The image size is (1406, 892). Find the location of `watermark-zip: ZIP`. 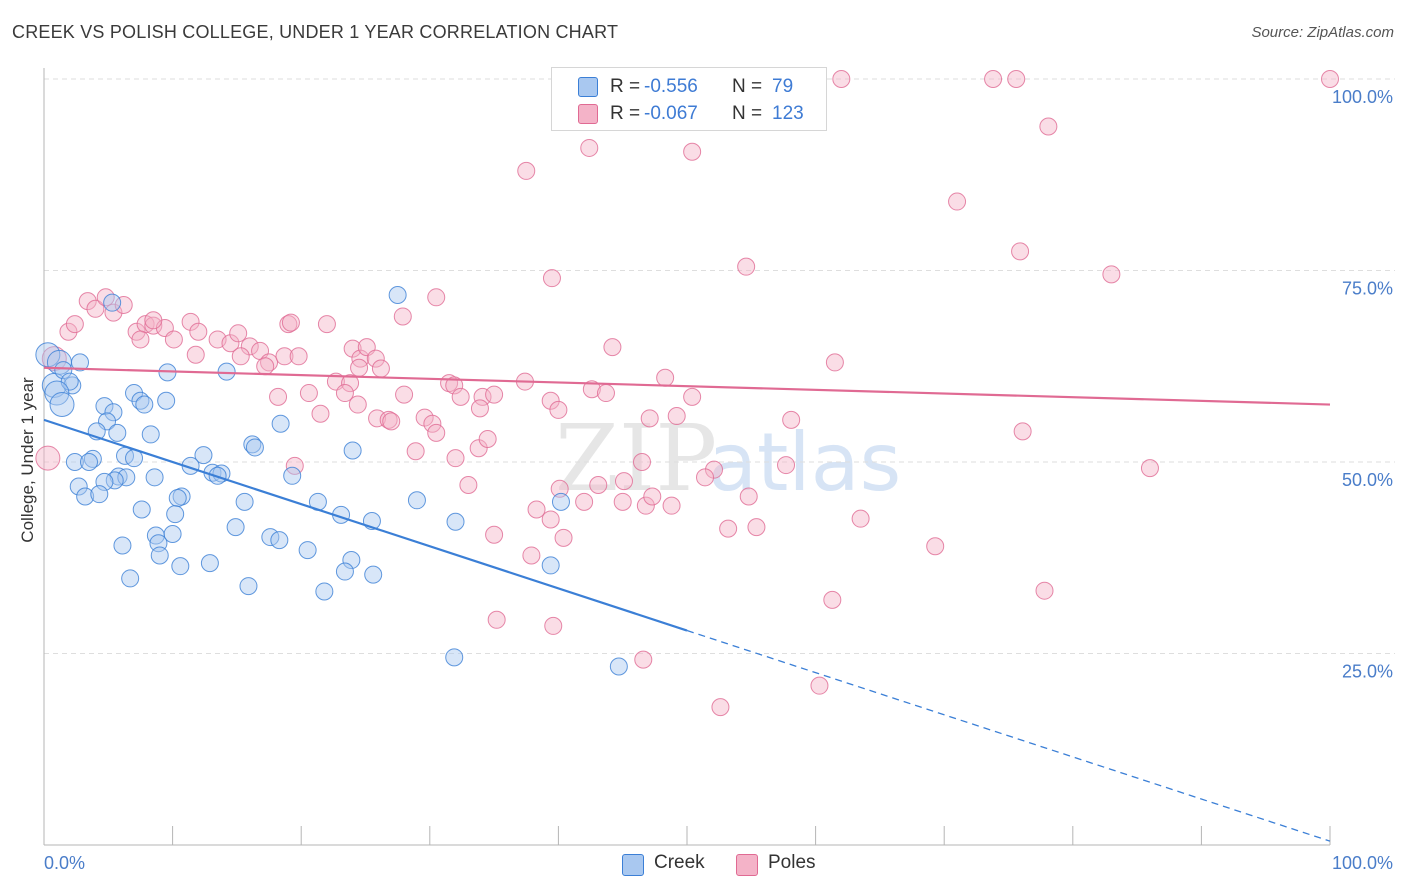

watermark-zip: ZIP is located at coordinates (636, 458).